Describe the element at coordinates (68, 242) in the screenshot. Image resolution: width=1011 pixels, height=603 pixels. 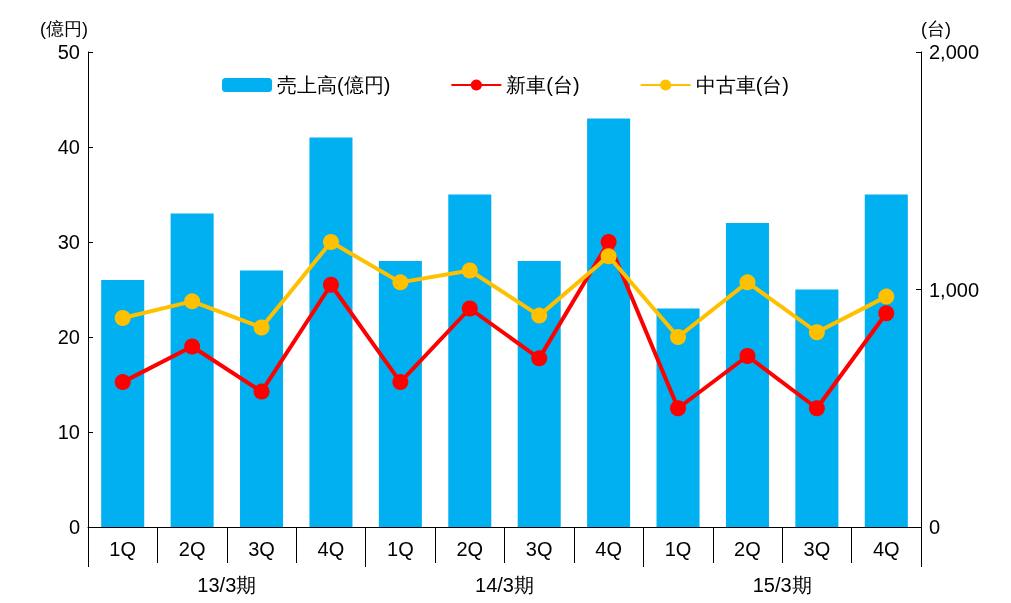
I see `y-tick-label: 30` at that location.